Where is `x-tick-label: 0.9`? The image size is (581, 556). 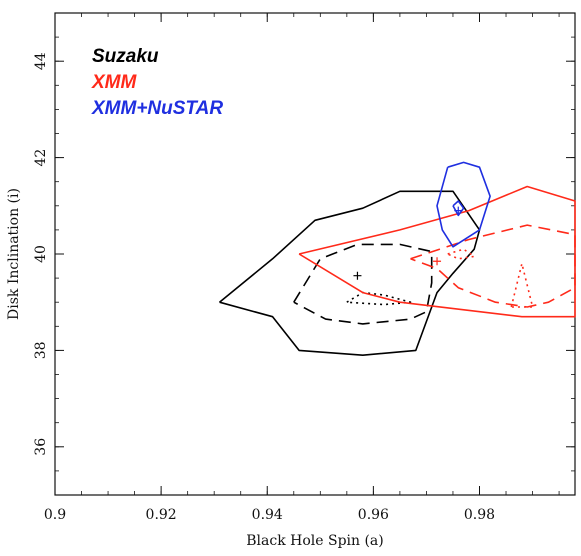 x-tick-label: 0.9 is located at coordinates (55, 515).